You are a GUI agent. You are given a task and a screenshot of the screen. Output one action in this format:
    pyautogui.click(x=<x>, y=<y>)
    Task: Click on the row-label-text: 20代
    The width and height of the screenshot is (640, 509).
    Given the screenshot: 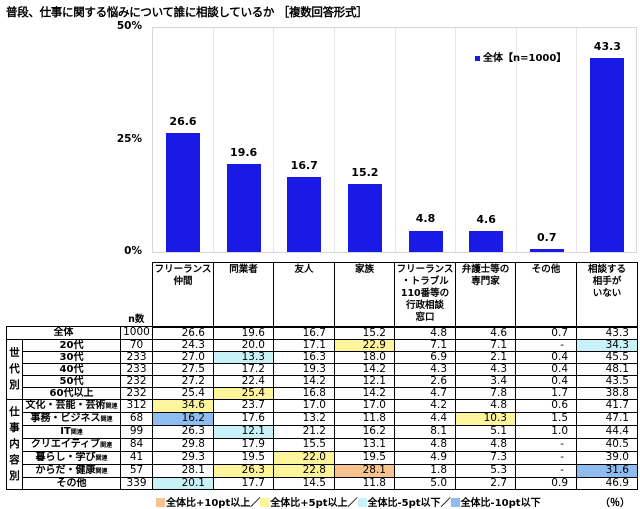 What is the action you would take?
    pyautogui.click(x=71, y=345)
    